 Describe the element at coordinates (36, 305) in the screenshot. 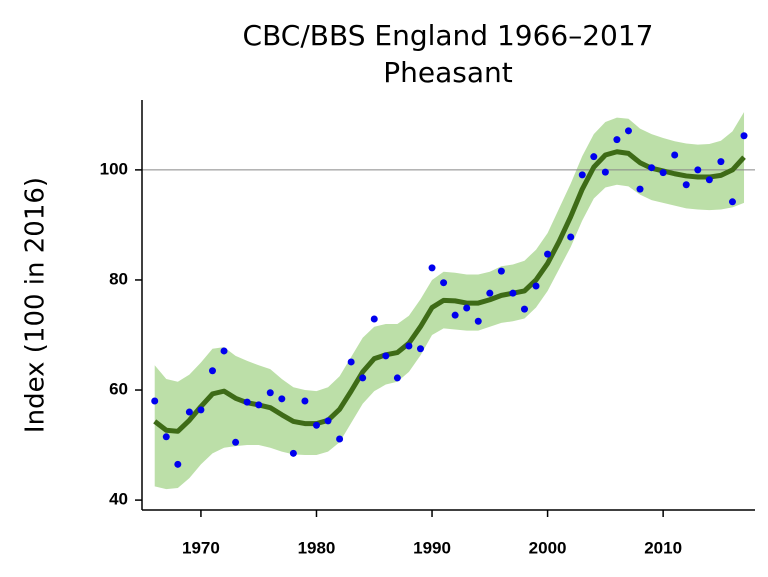

I see `y-axis-label: Index (100 in 2016)` at that location.